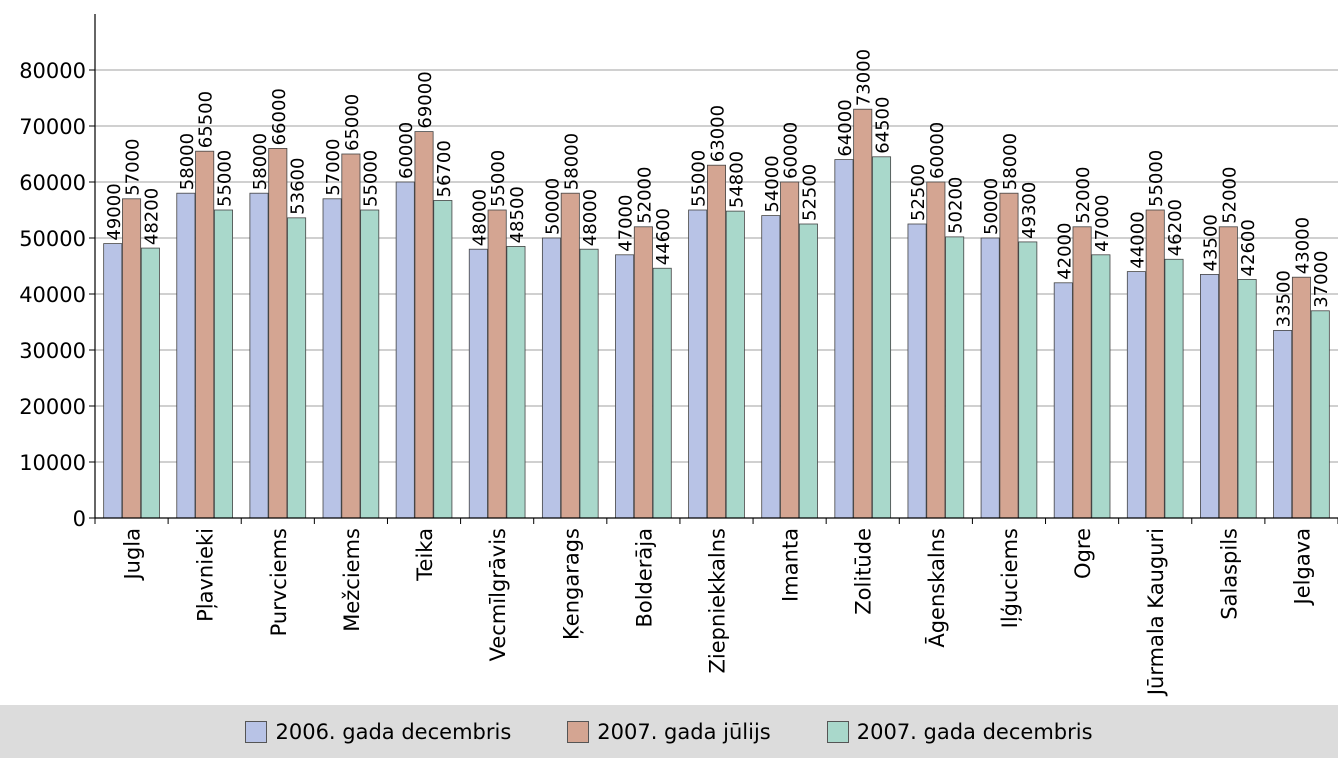  What do you see at coordinates (52, 295) in the screenshot?
I see `y-tick-label: 40000` at bounding box center [52, 295].